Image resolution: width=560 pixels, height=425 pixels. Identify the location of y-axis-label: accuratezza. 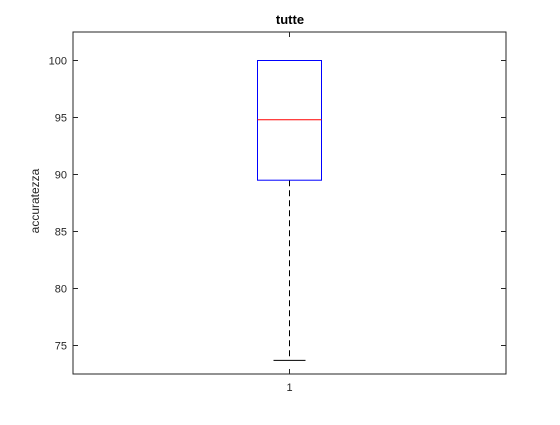
(35, 200).